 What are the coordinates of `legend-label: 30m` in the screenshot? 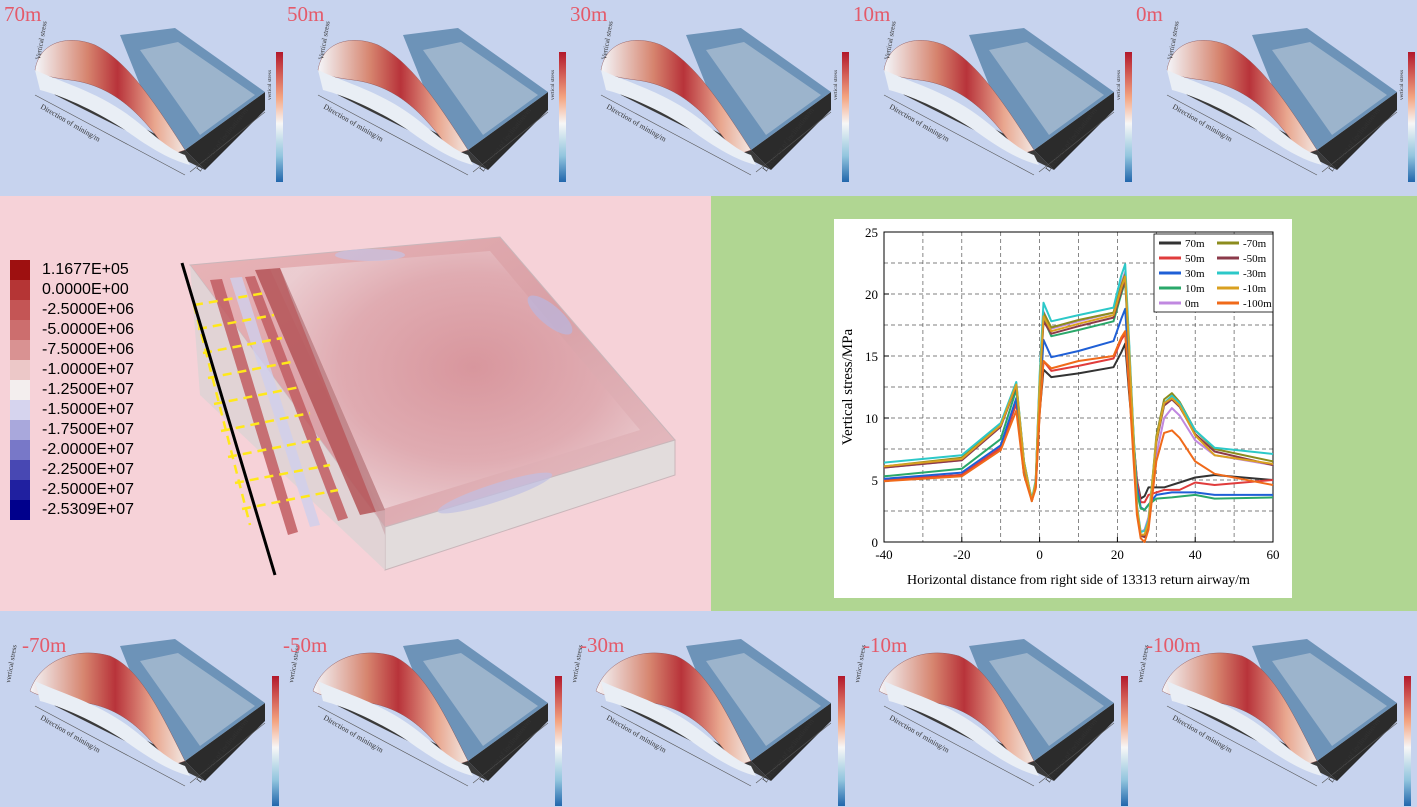 It's located at (1195, 274).